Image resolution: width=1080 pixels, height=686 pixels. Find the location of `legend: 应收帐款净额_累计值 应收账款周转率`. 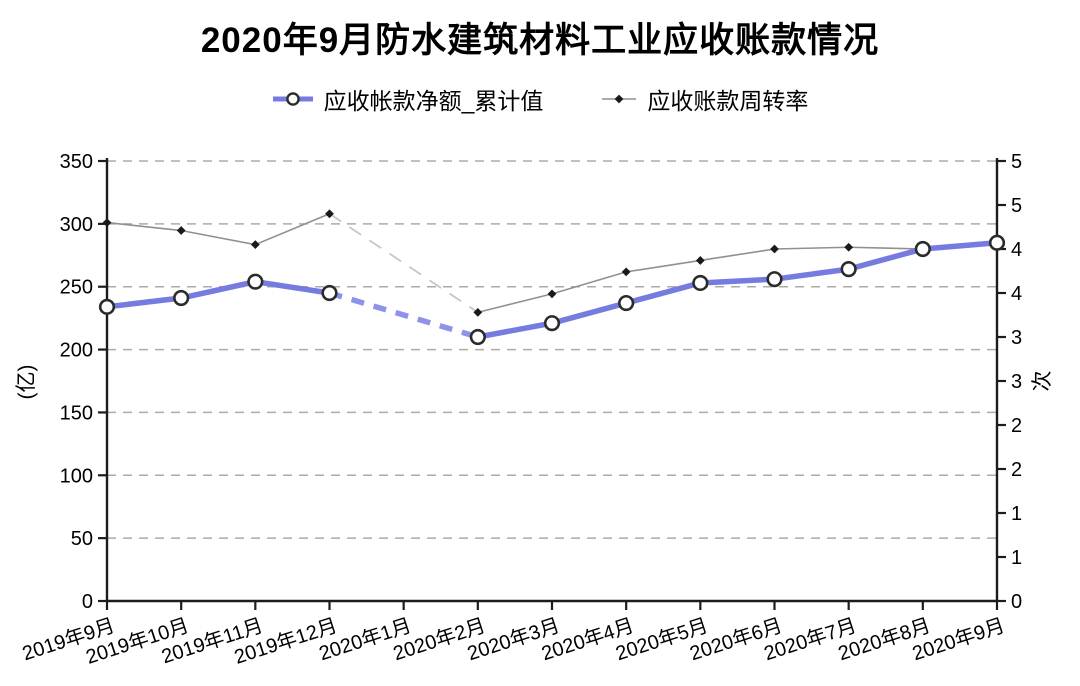

legend: 应收帐款净额_累计值 应收账款周转率 is located at coordinates (540, 99).